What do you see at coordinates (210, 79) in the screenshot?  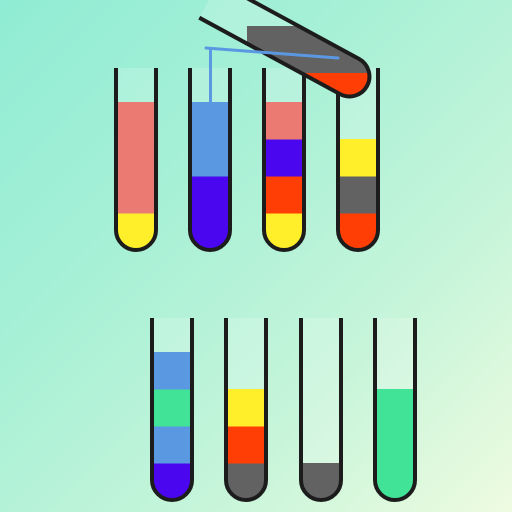 I see `pour-stream` at bounding box center [210, 79].